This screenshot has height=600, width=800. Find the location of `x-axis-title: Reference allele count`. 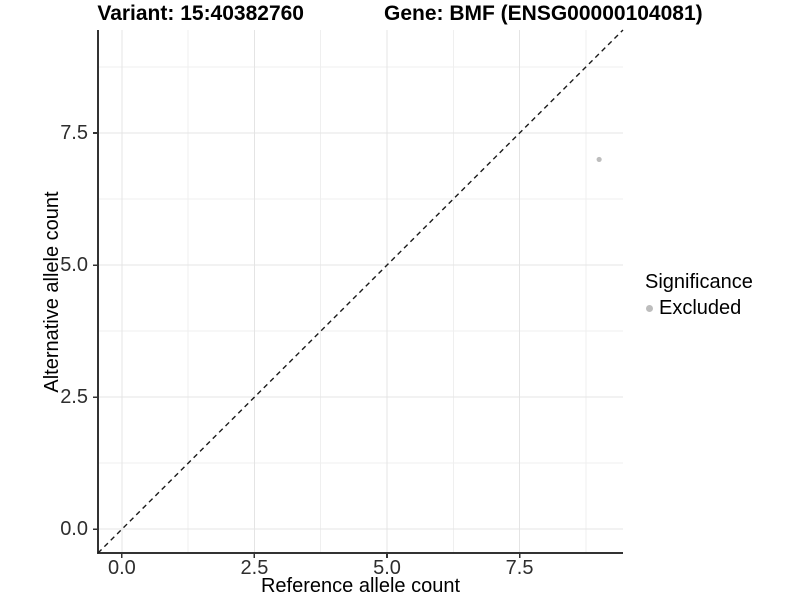

x-axis-title: Reference allele count is located at coordinates (360, 586).